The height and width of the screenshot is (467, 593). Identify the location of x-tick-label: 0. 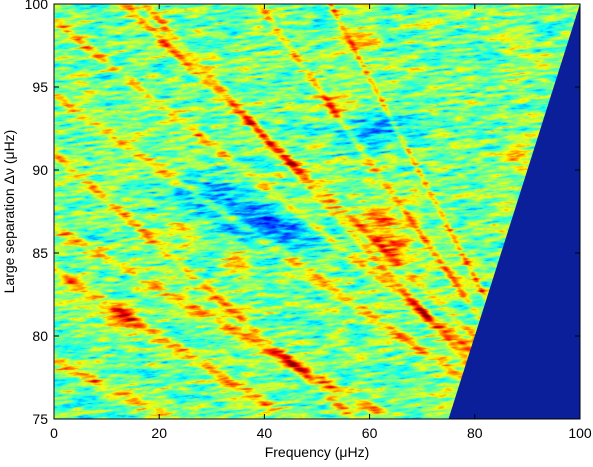
(54, 433).